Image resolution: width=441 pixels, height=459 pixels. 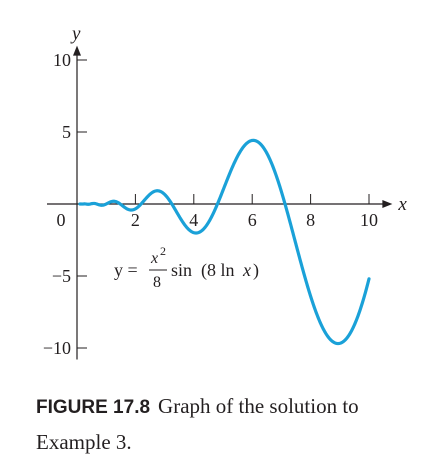 What do you see at coordinates (387, 204) in the screenshot?
I see `x-axis-arrow` at bounding box center [387, 204].